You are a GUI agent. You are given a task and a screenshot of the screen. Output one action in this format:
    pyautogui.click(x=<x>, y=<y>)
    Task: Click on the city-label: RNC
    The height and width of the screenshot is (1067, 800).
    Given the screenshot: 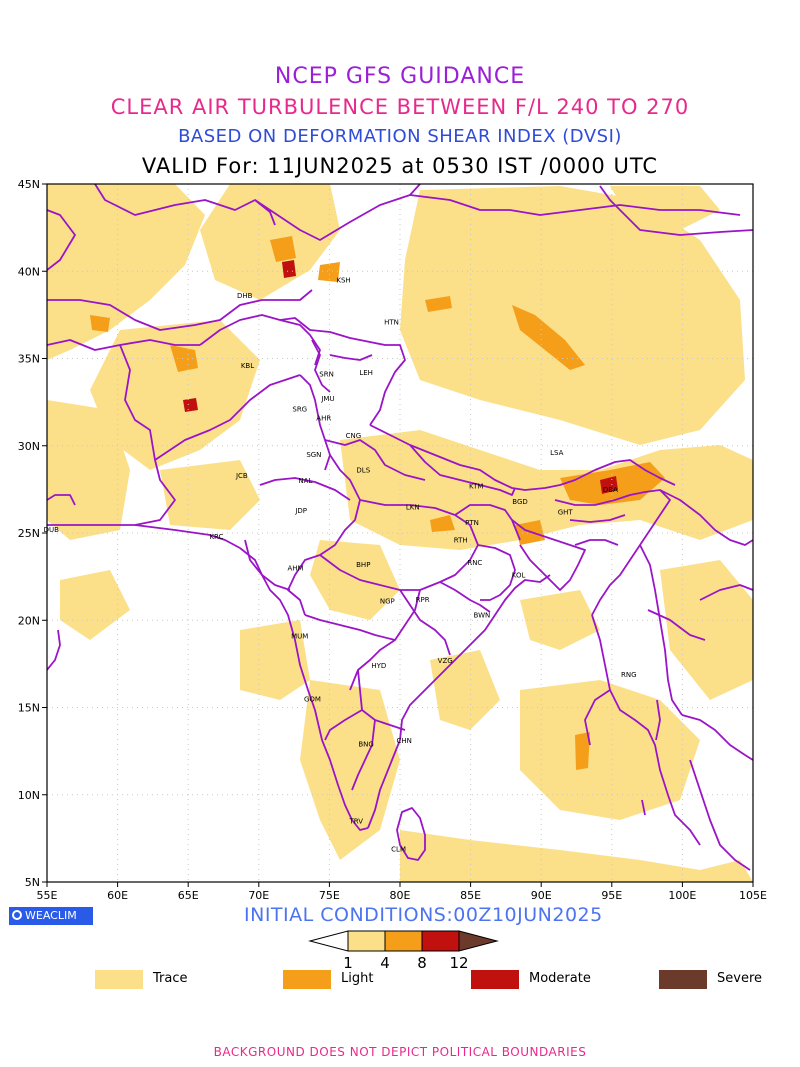 What is the action you would take?
    pyautogui.click(x=474, y=563)
    